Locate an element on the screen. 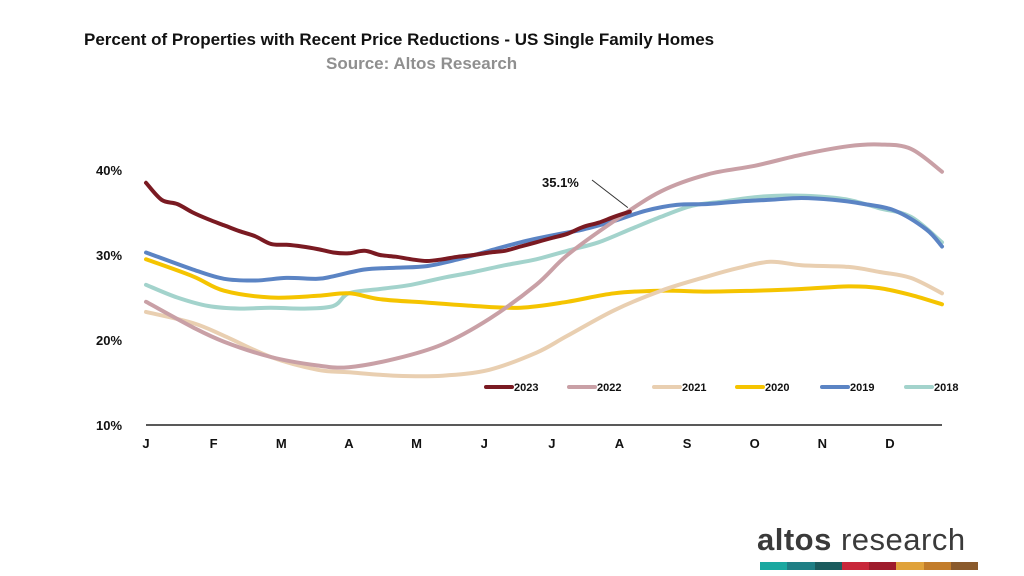 This screenshot has width=1024, height=576. y-tick-label: 20% is located at coordinates (109, 340).